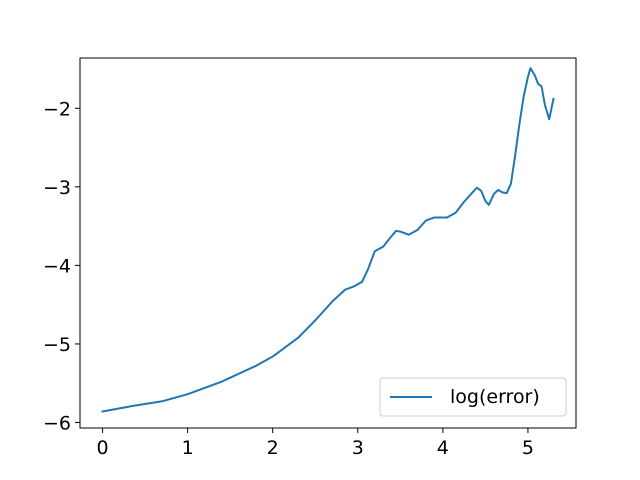 The height and width of the screenshot is (480, 640). What do you see at coordinates (188, 448) in the screenshot?
I see `x-tick-label: 1` at bounding box center [188, 448].